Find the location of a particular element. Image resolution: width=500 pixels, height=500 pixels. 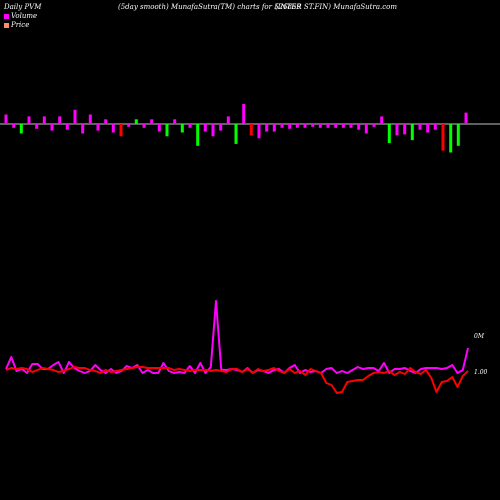

chart-header-right: (INTER ST.FIN) MunafaSutra.com is located at coordinates (336, 7).